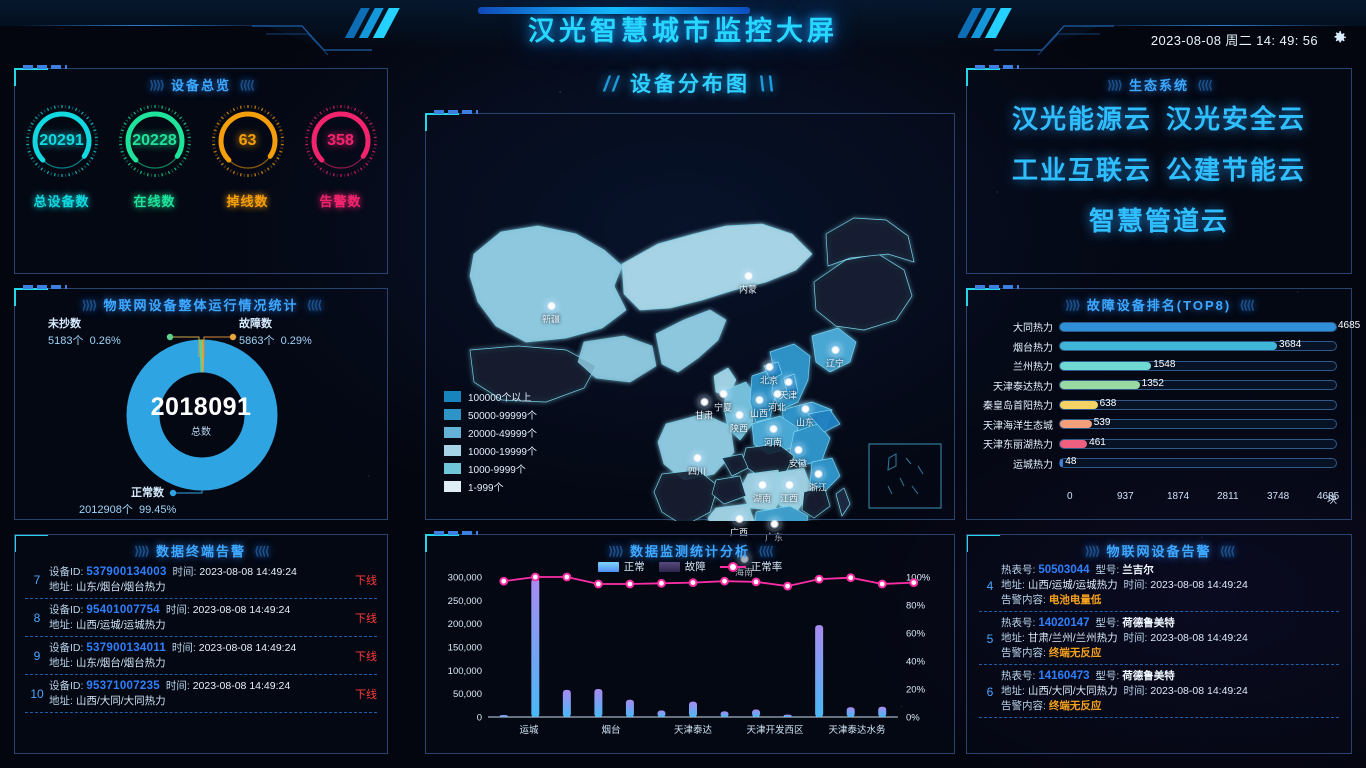  I want to click on map-city-marker: 河南, so click(773, 436).